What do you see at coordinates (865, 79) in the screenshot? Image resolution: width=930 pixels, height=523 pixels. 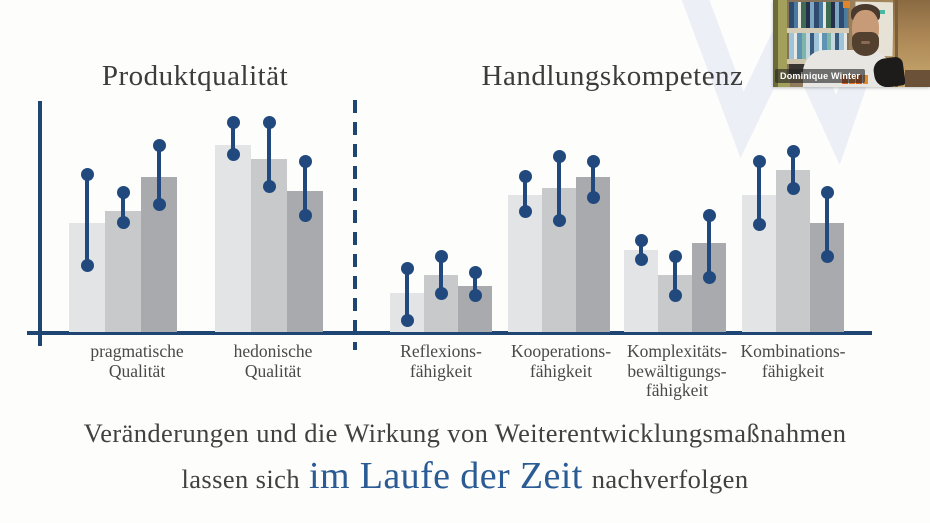 I see `hoodie-print` at bounding box center [865, 79].